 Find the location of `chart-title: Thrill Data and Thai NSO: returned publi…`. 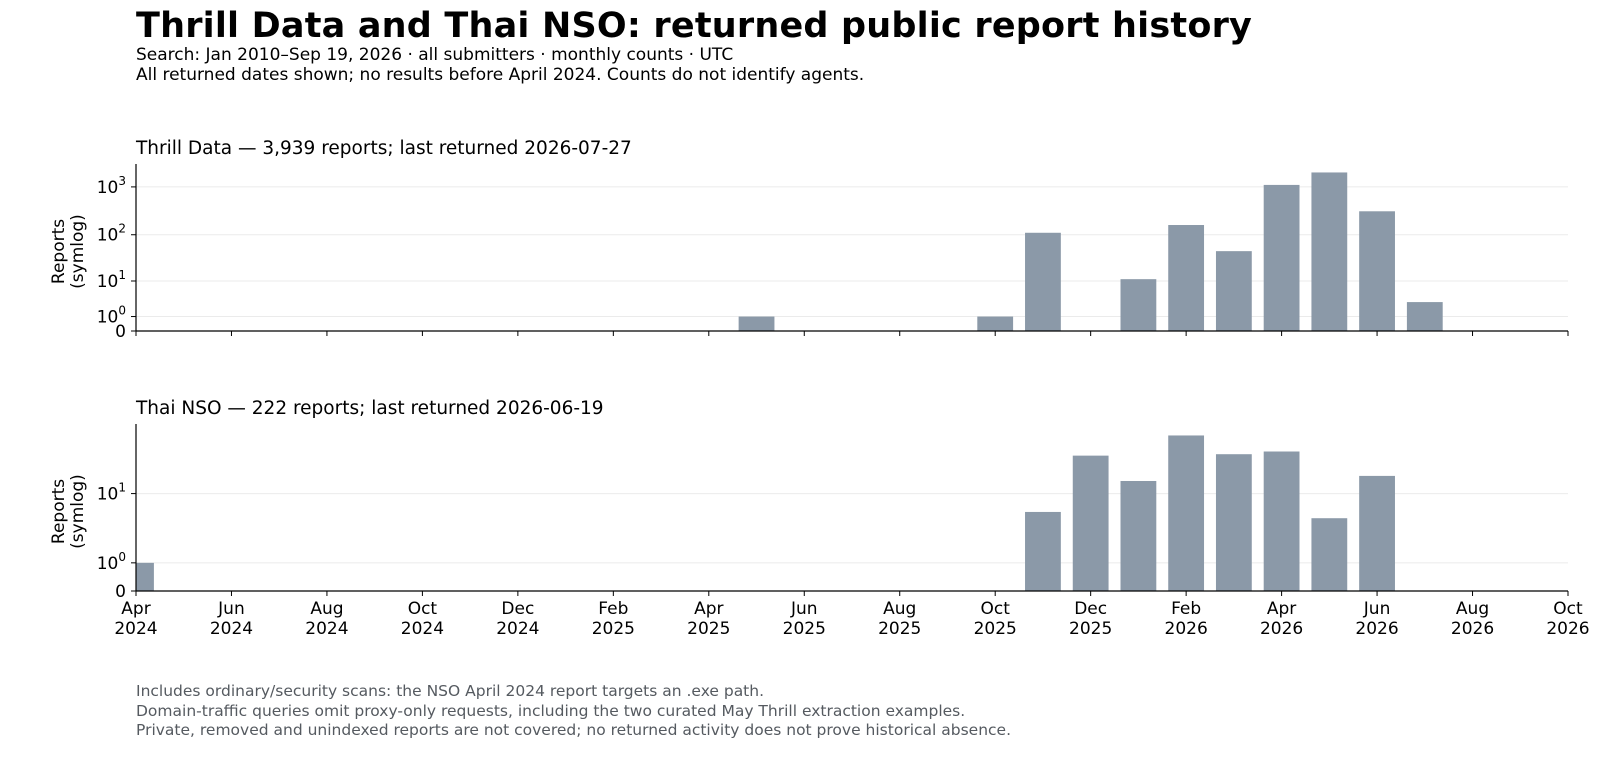

chart-title: Thrill Data and Thai NSO: returned publi… is located at coordinates (694, 26).